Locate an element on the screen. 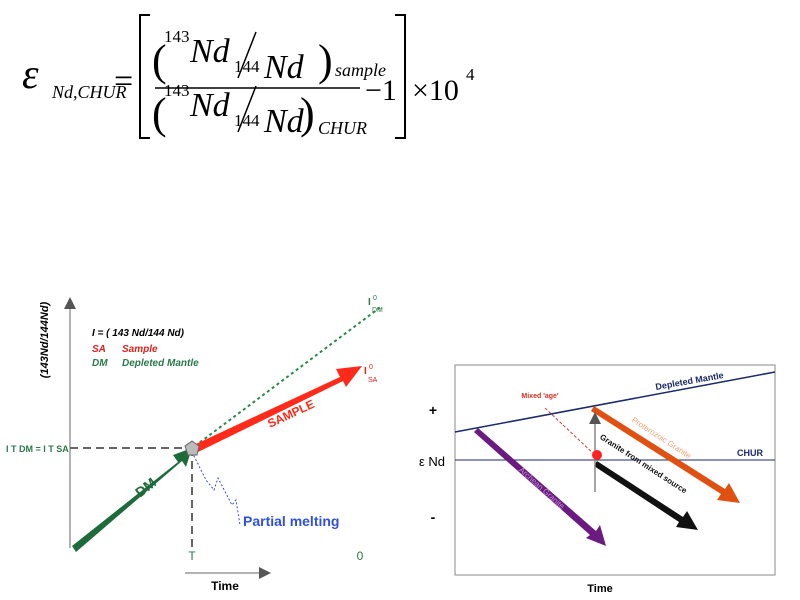 The image size is (800, 600). zero-tick: 0 is located at coordinates (360, 556).